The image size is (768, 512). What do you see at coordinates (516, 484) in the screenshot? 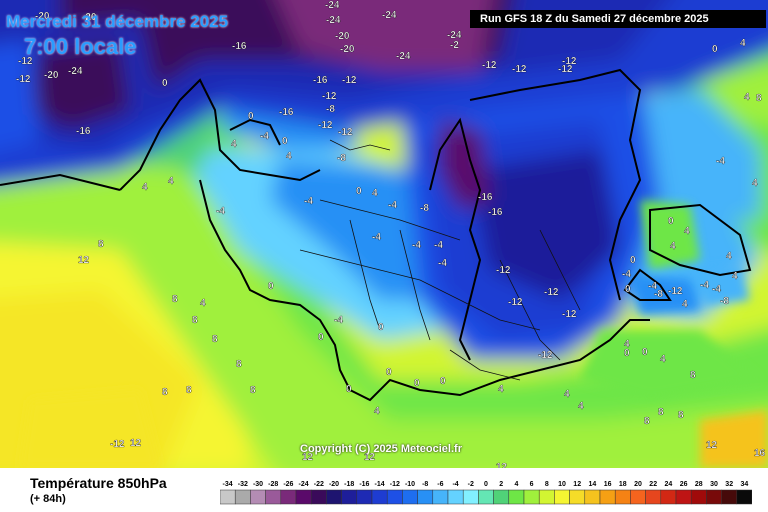
I see `legend-value: 4` at bounding box center [516, 484].